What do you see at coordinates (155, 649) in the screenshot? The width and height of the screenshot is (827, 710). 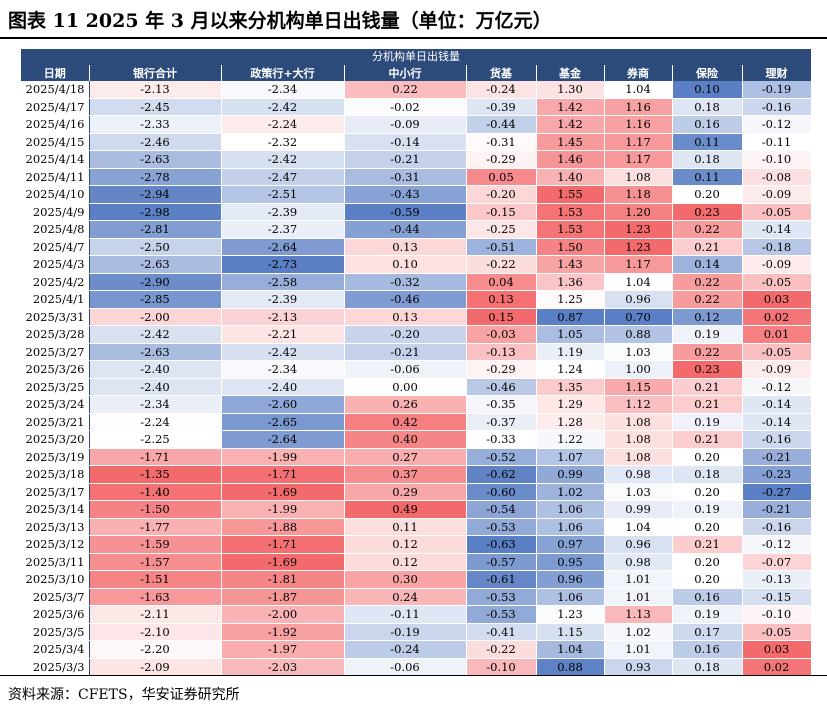 I see `value-cell: -2.20` at bounding box center [155, 649].